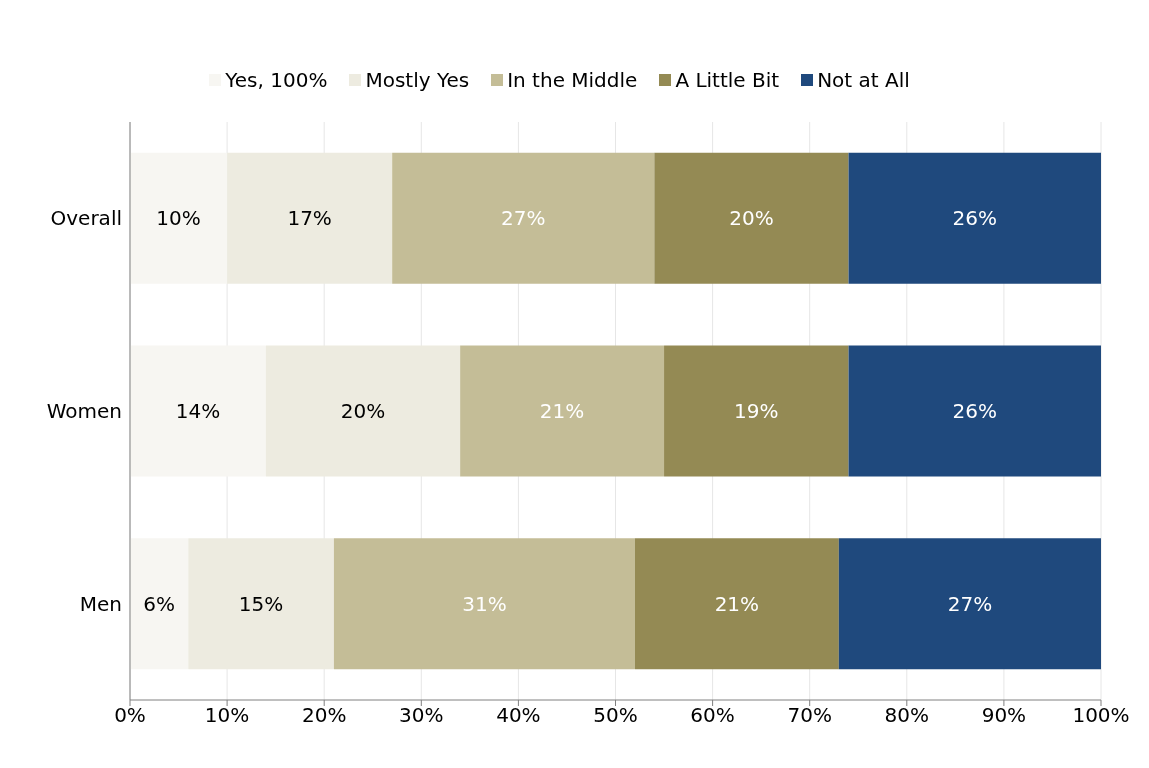  Describe the element at coordinates (421, 715) in the screenshot. I see `x-tick-label: 30%` at that location.